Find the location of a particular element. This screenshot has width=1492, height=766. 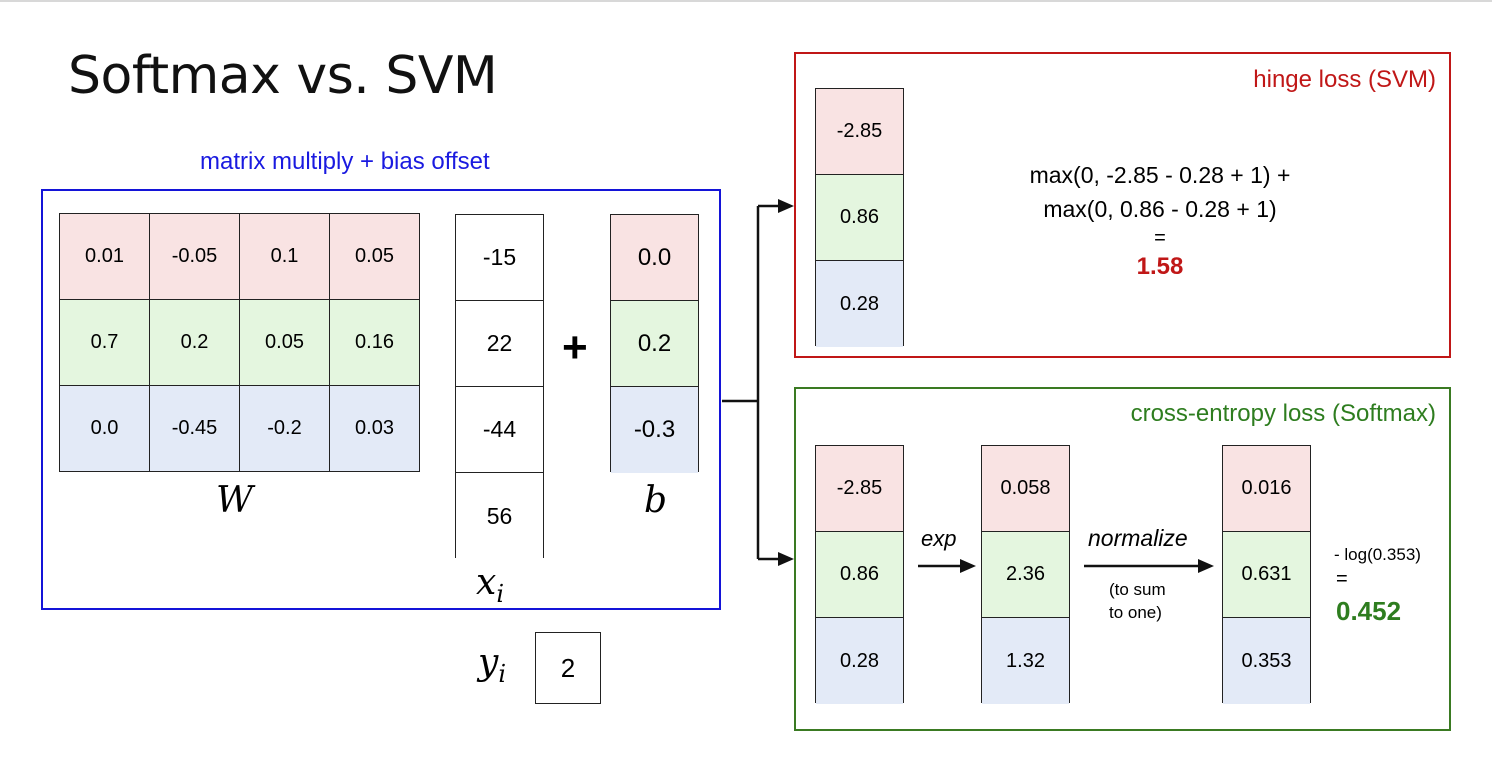

x-symbol-letter: x is located at coordinates (486, 582).